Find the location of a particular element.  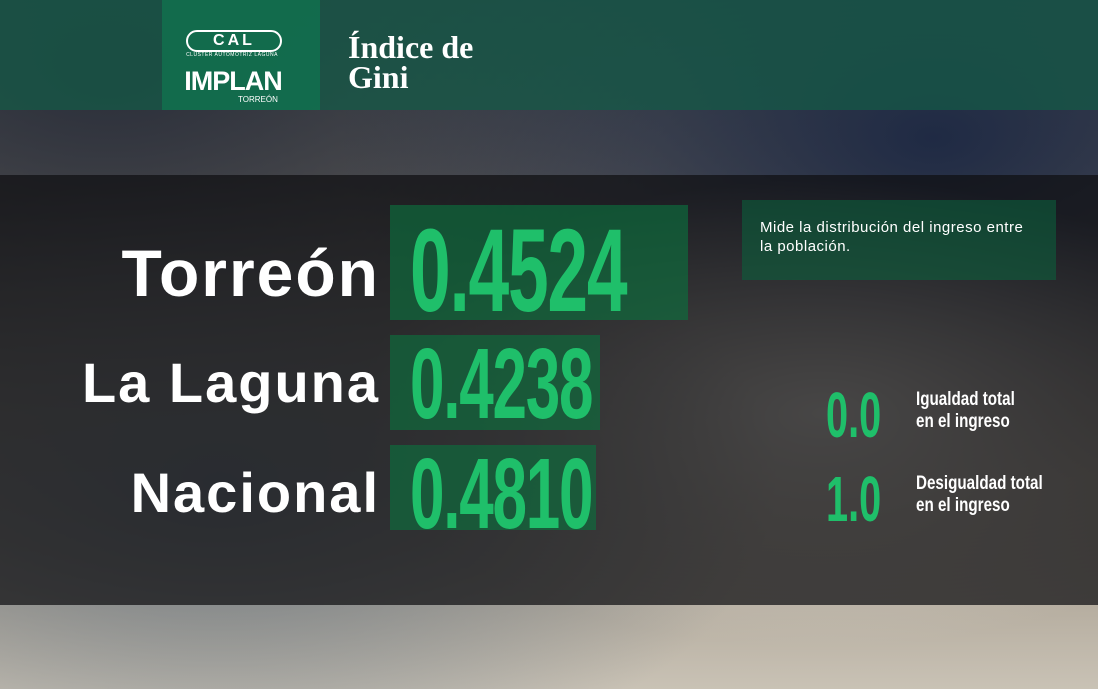

logo-subtitle: CLÚSTER AUTOMOTRIZ LAGUNA is located at coordinates (232, 55).